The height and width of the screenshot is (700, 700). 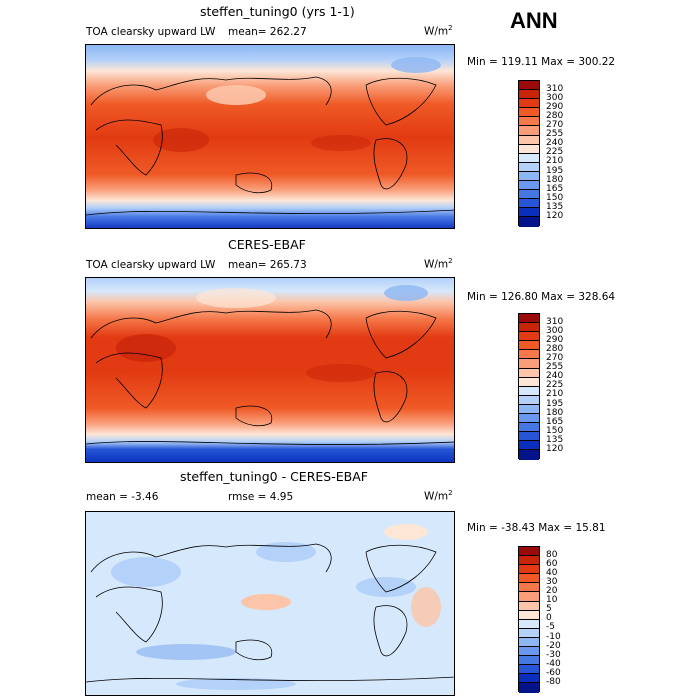 I want to click on panel3-rmse: rmse = 4.95, so click(x=261, y=497).